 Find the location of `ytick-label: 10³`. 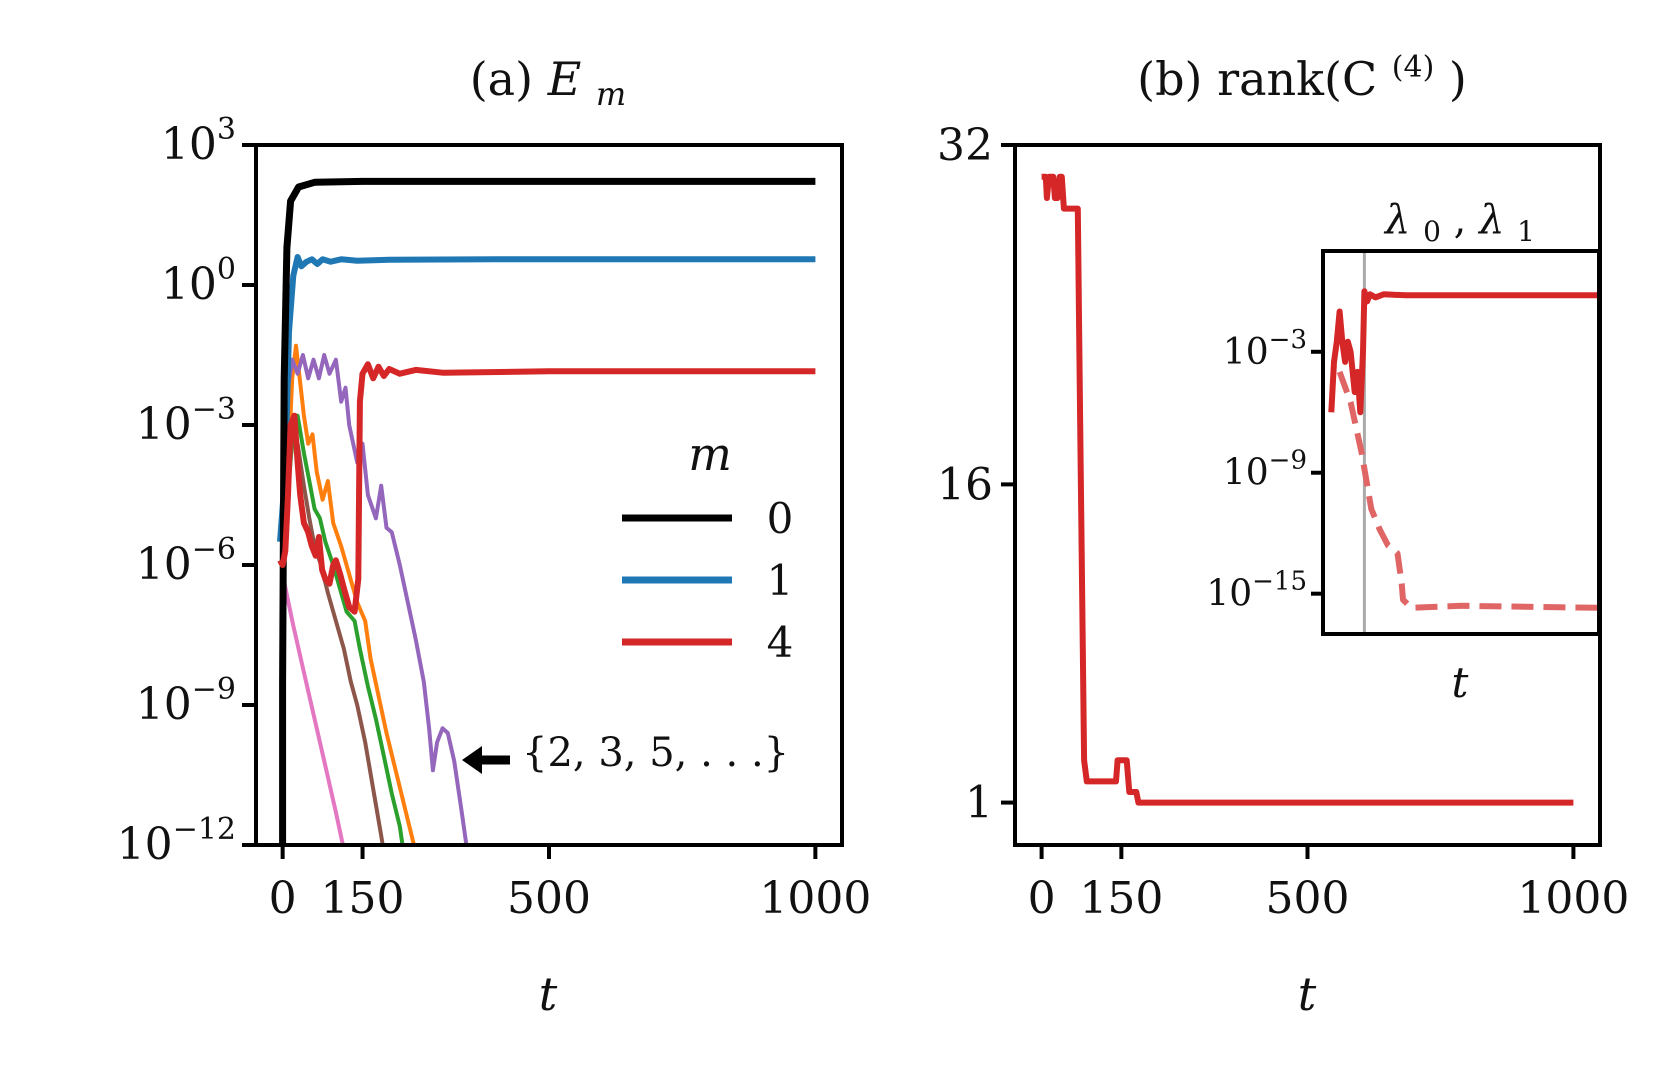

ytick-label: 10³ is located at coordinates (198, 141).